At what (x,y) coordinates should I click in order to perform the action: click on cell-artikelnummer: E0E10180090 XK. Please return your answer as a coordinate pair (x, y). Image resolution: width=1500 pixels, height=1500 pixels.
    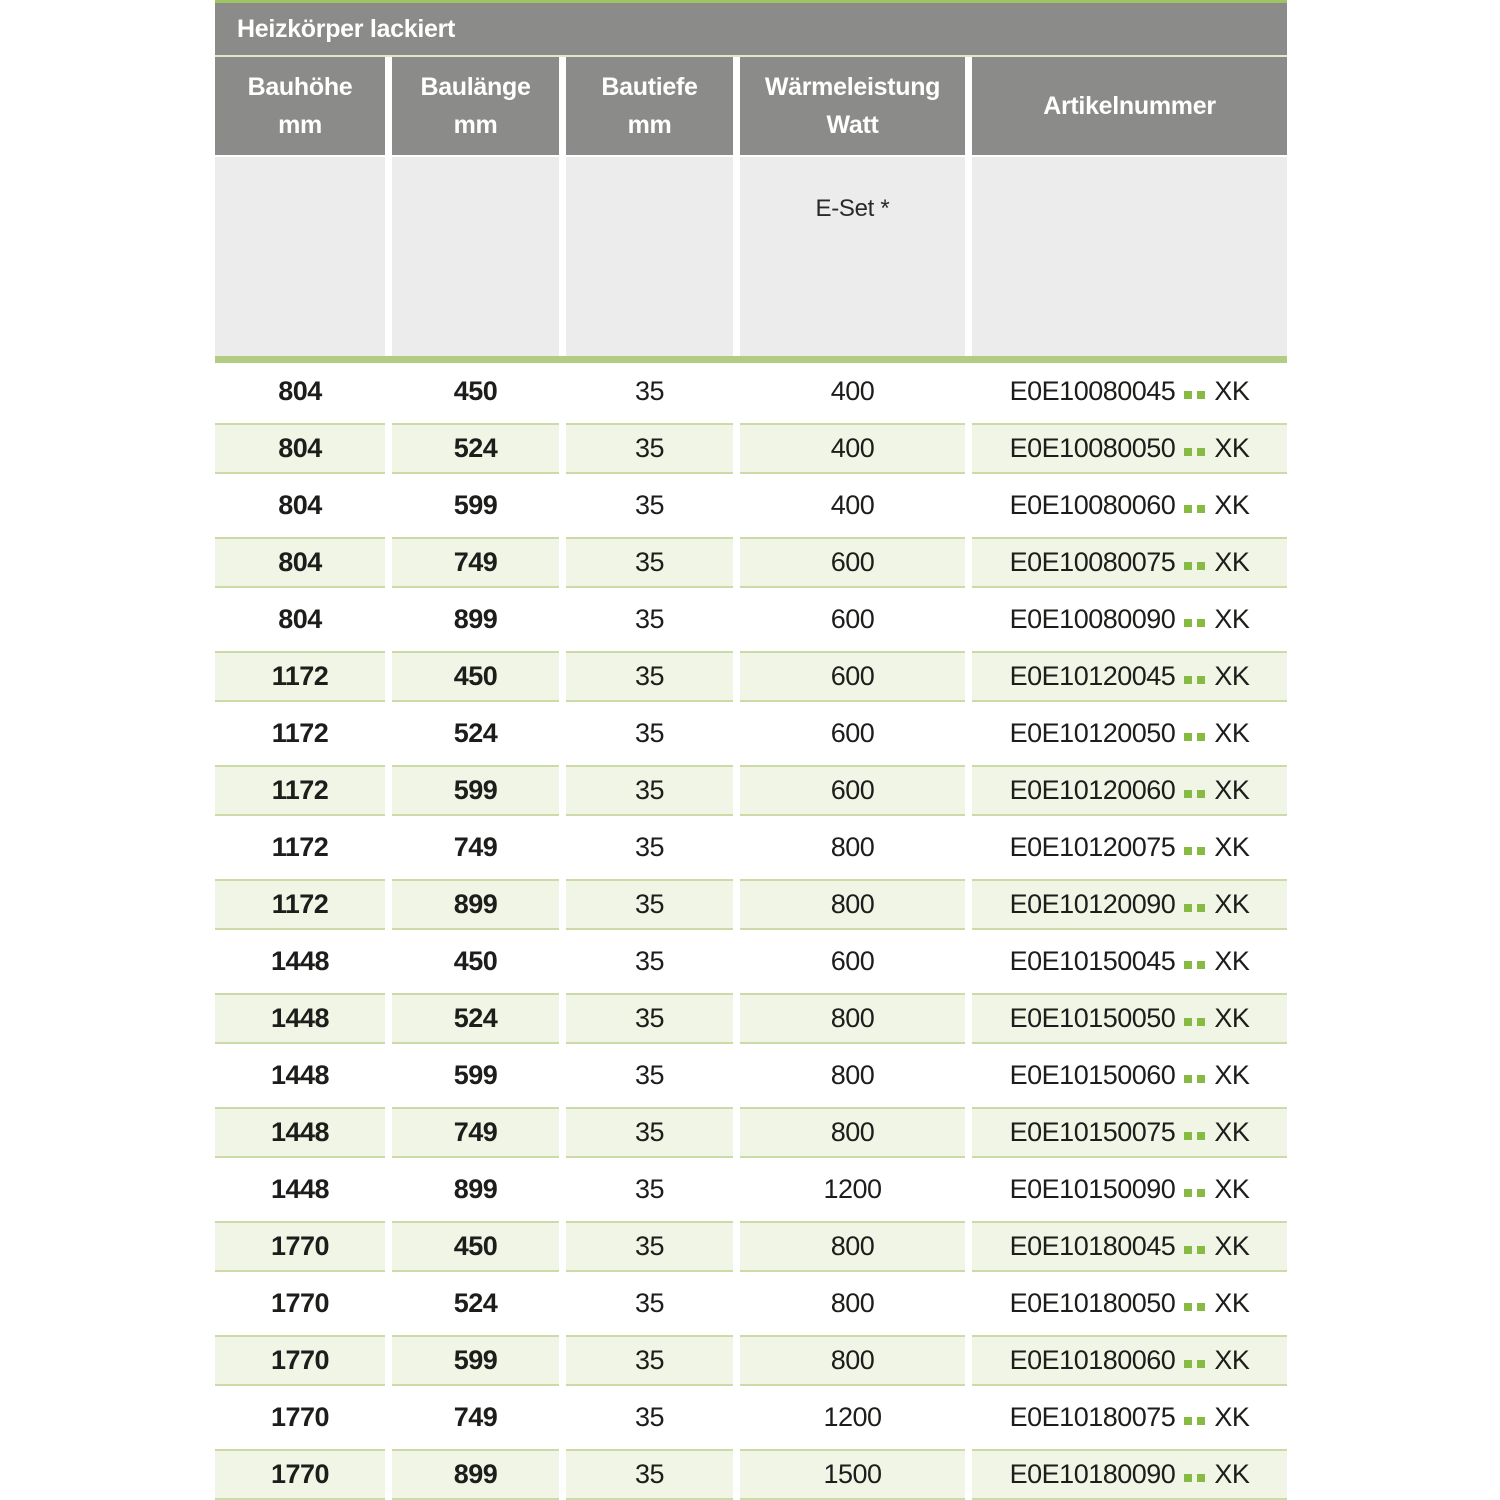
    Looking at the image, I should click on (1129, 1474).